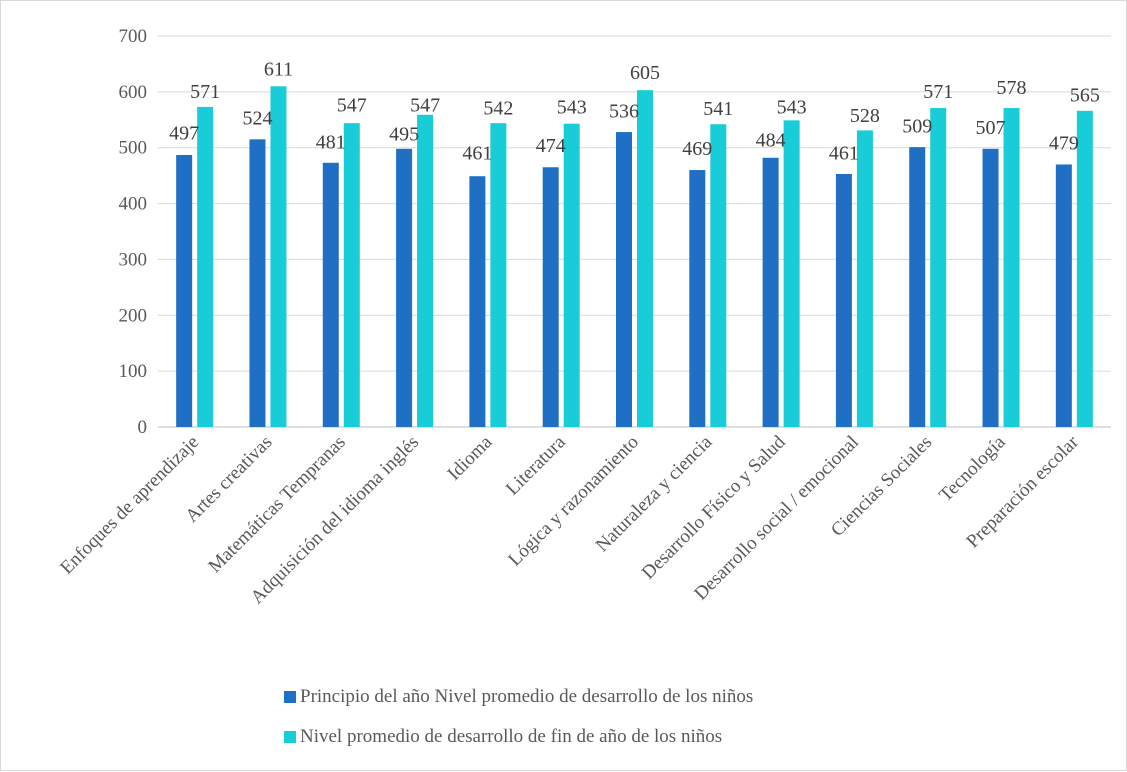  I want to click on category-label: Literatura, so click(536, 465).